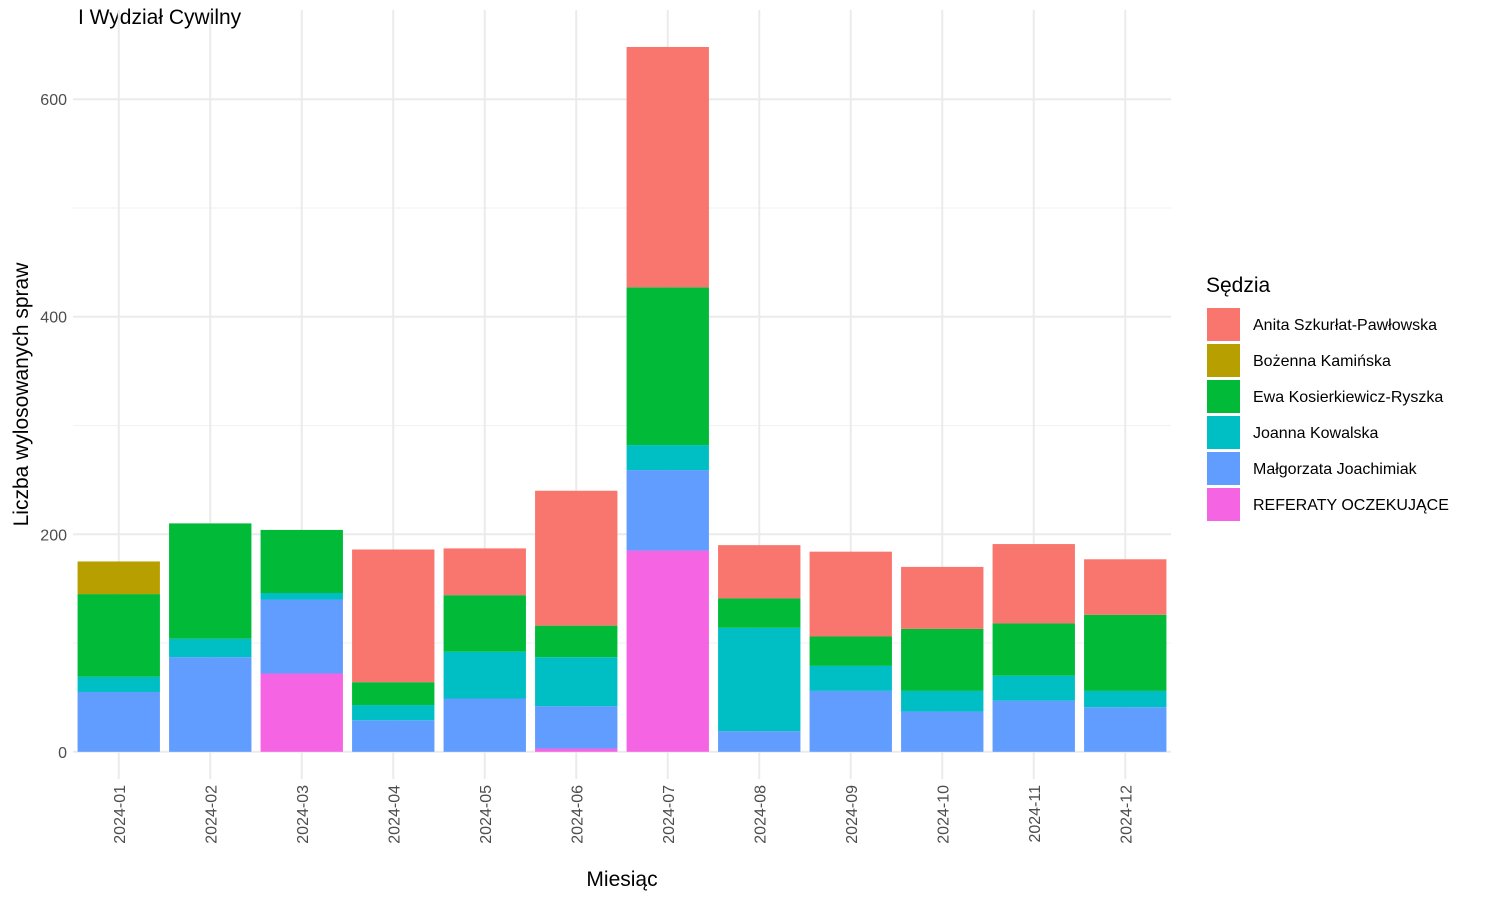 This screenshot has height=900, width=1500. I want to click on x-tick-label: 2024-02, so click(211, 814).